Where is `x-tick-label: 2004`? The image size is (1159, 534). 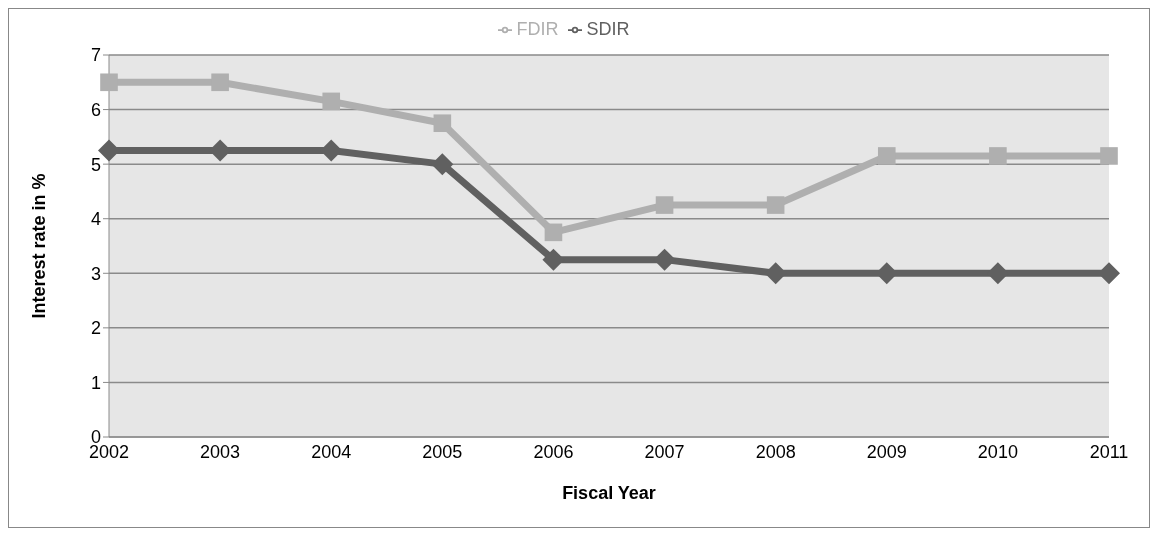
x-tick-label: 2004 is located at coordinates (331, 451).